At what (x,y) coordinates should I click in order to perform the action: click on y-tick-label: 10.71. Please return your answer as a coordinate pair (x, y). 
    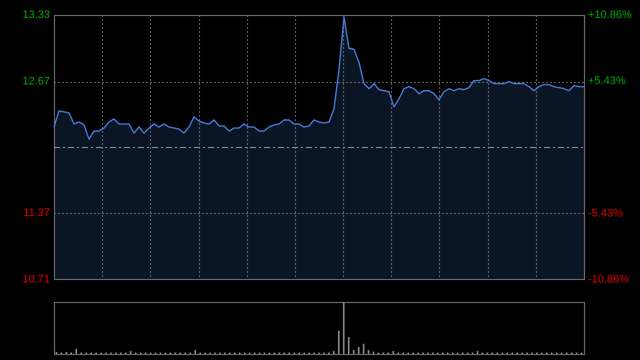
    Looking at the image, I should click on (36, 279).